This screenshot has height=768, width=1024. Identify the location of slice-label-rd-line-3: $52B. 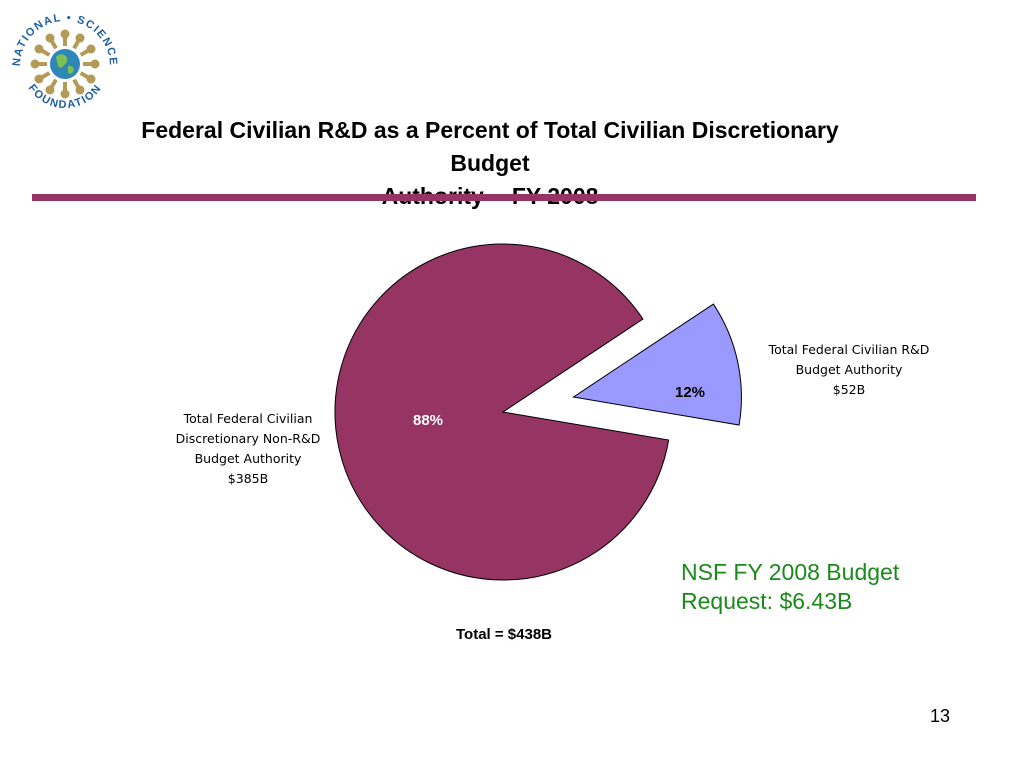
(849, 389).